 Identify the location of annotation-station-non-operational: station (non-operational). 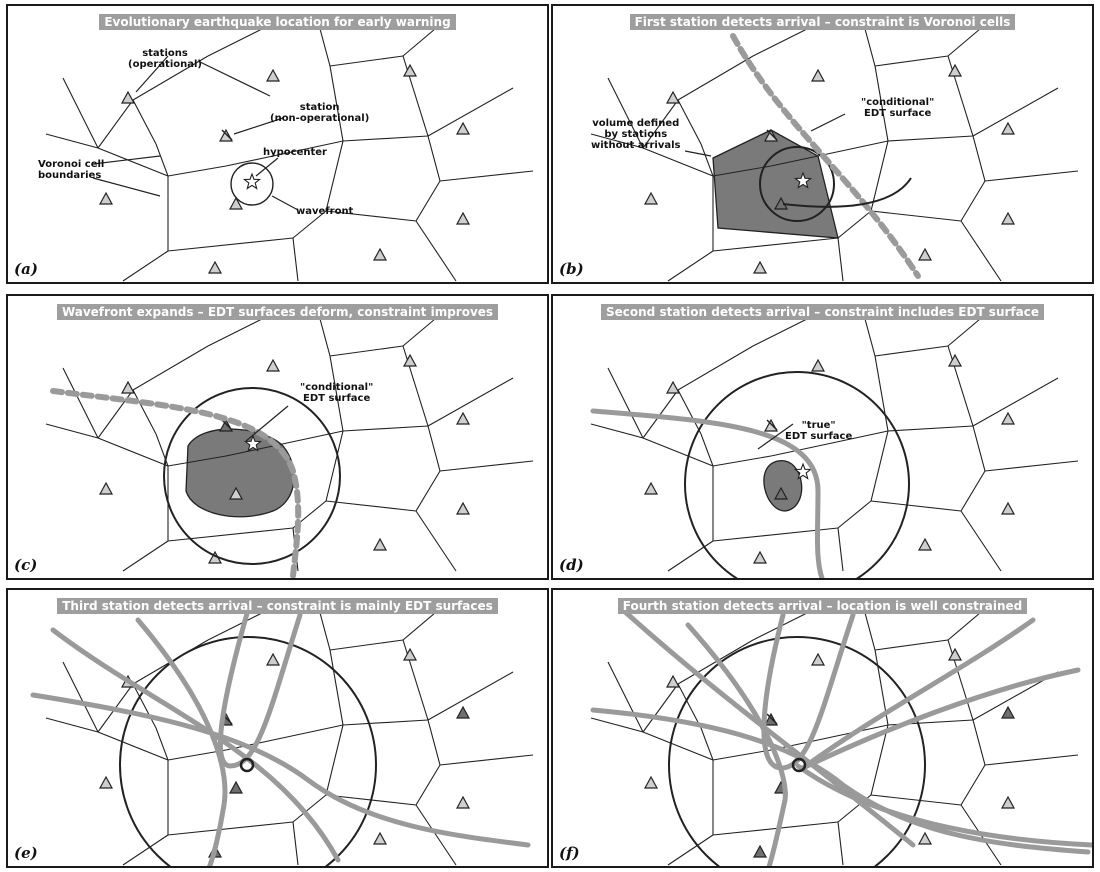
(320, 113).